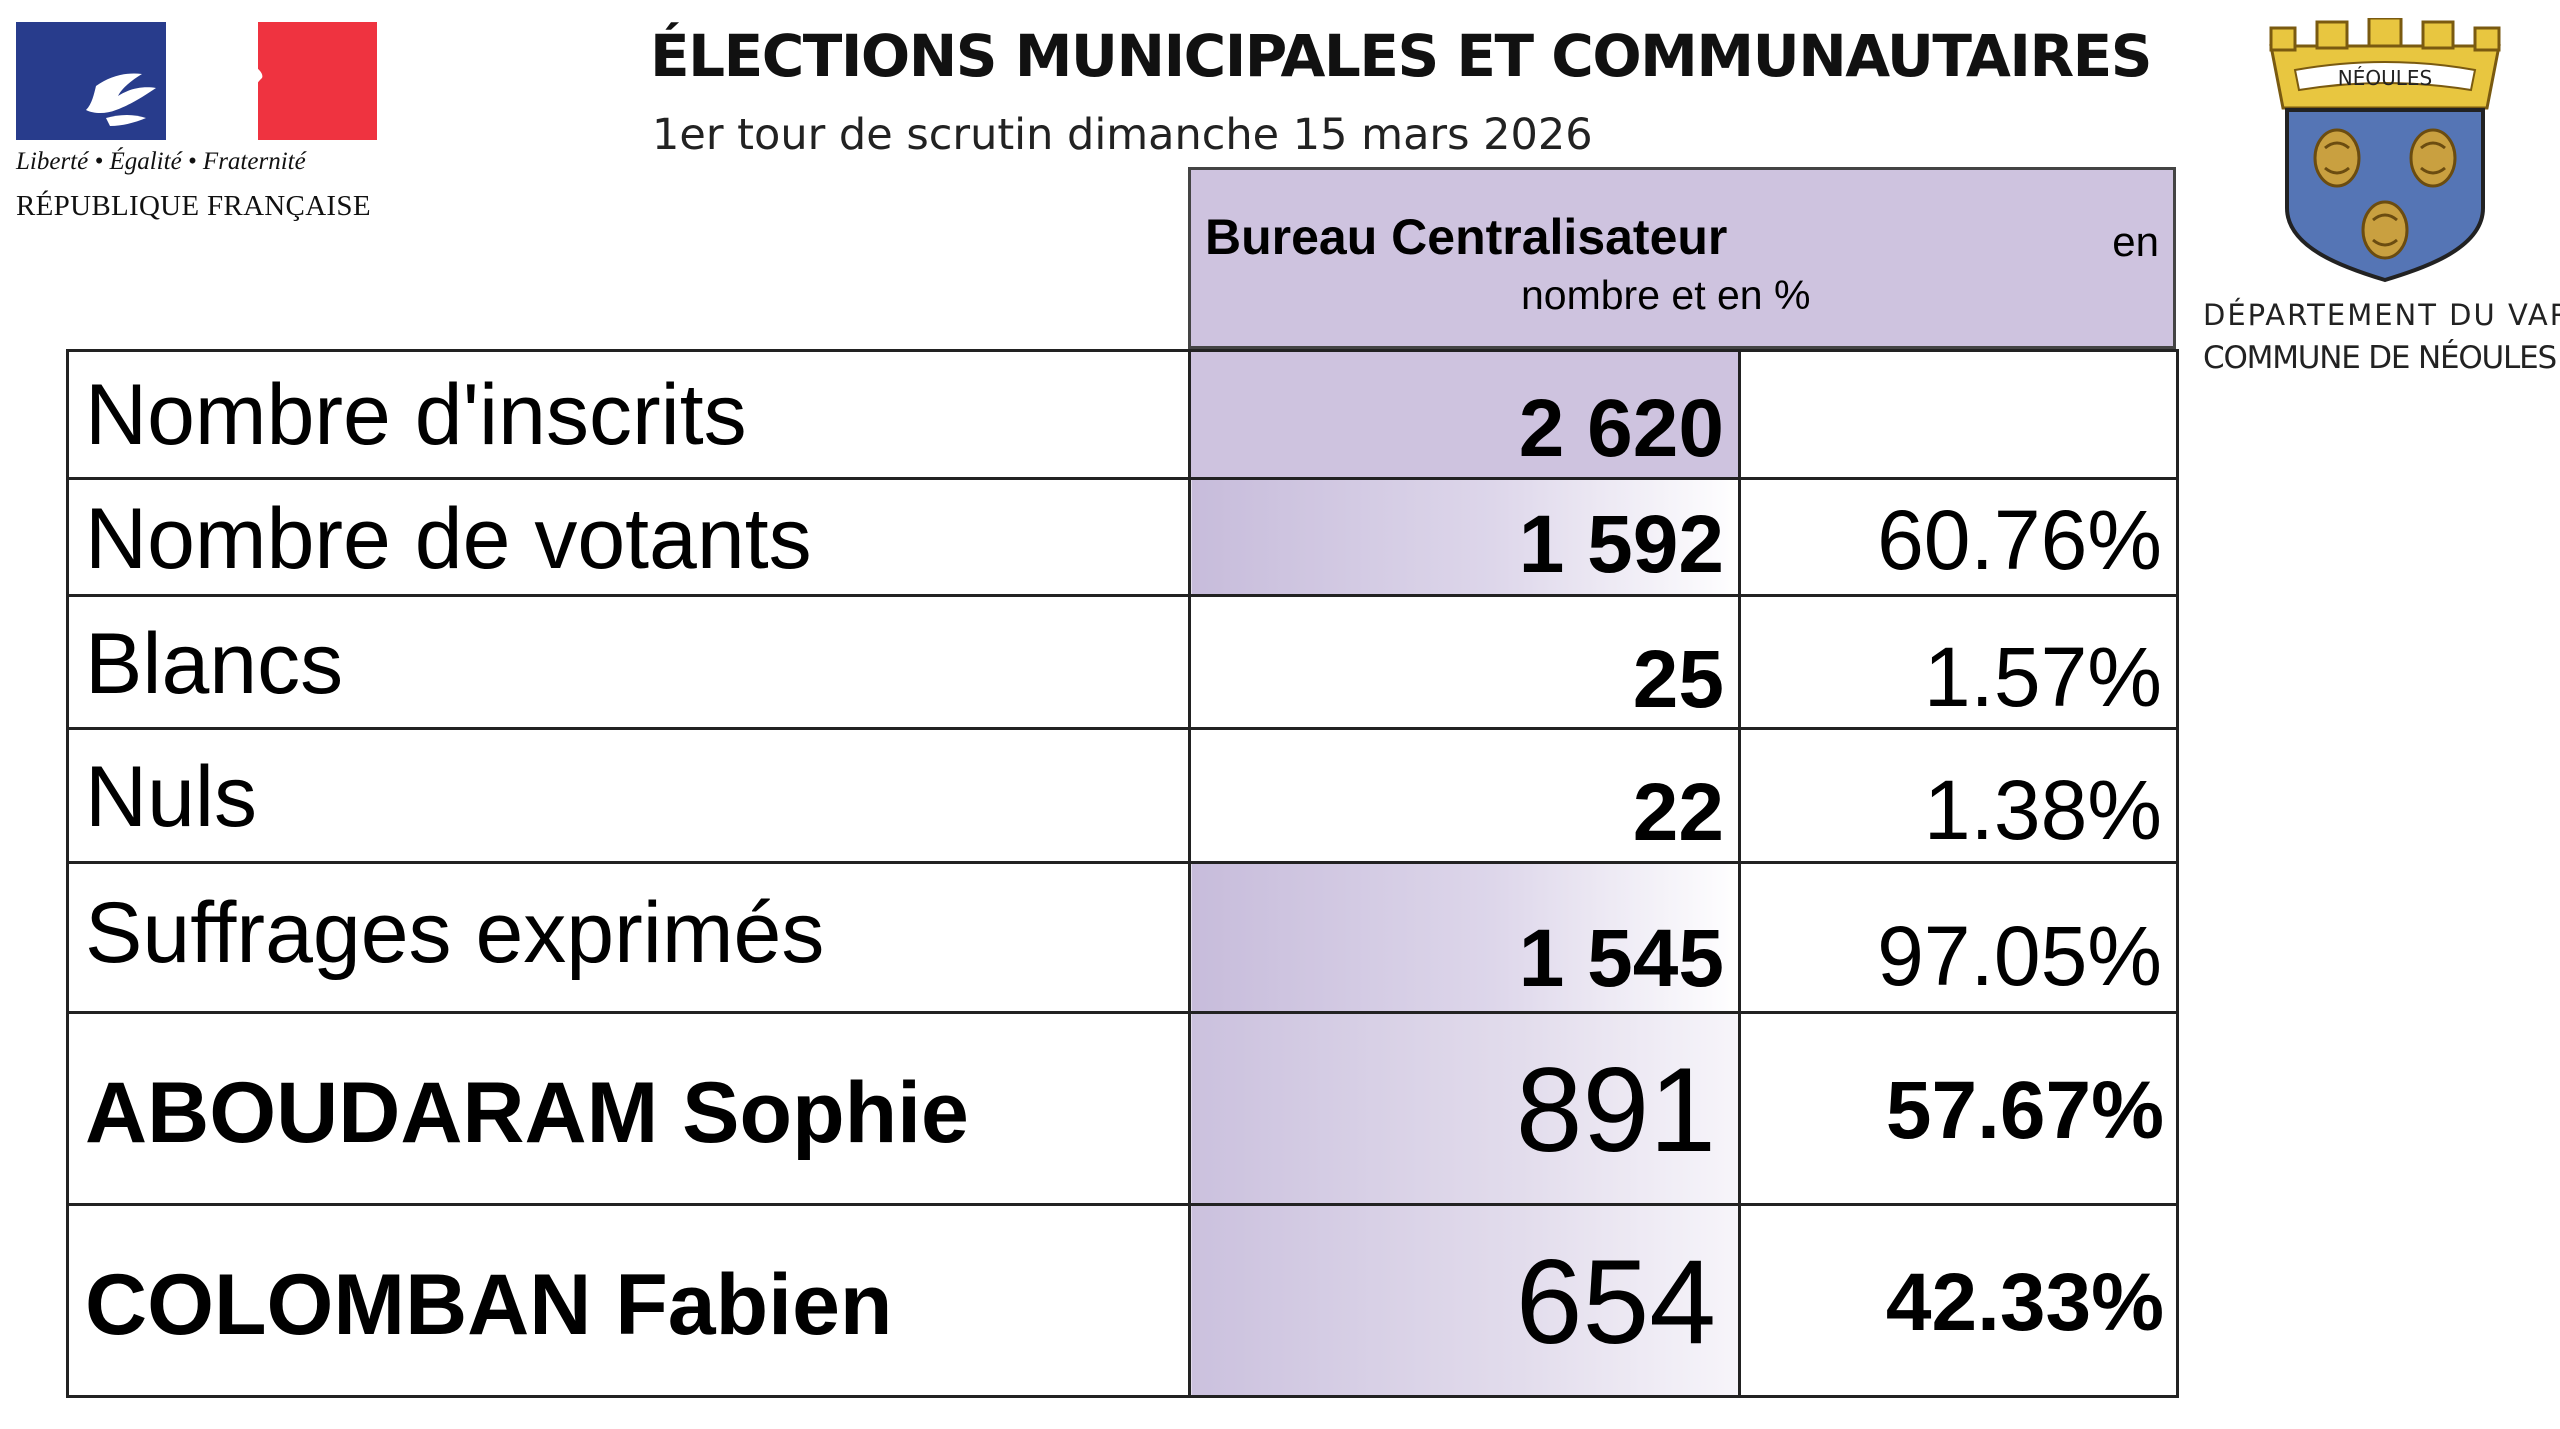 Image resolution: width=2560 pixels, height=1429 pixels. I want to click on row-label: Nombre de votants, so click(448, 539).